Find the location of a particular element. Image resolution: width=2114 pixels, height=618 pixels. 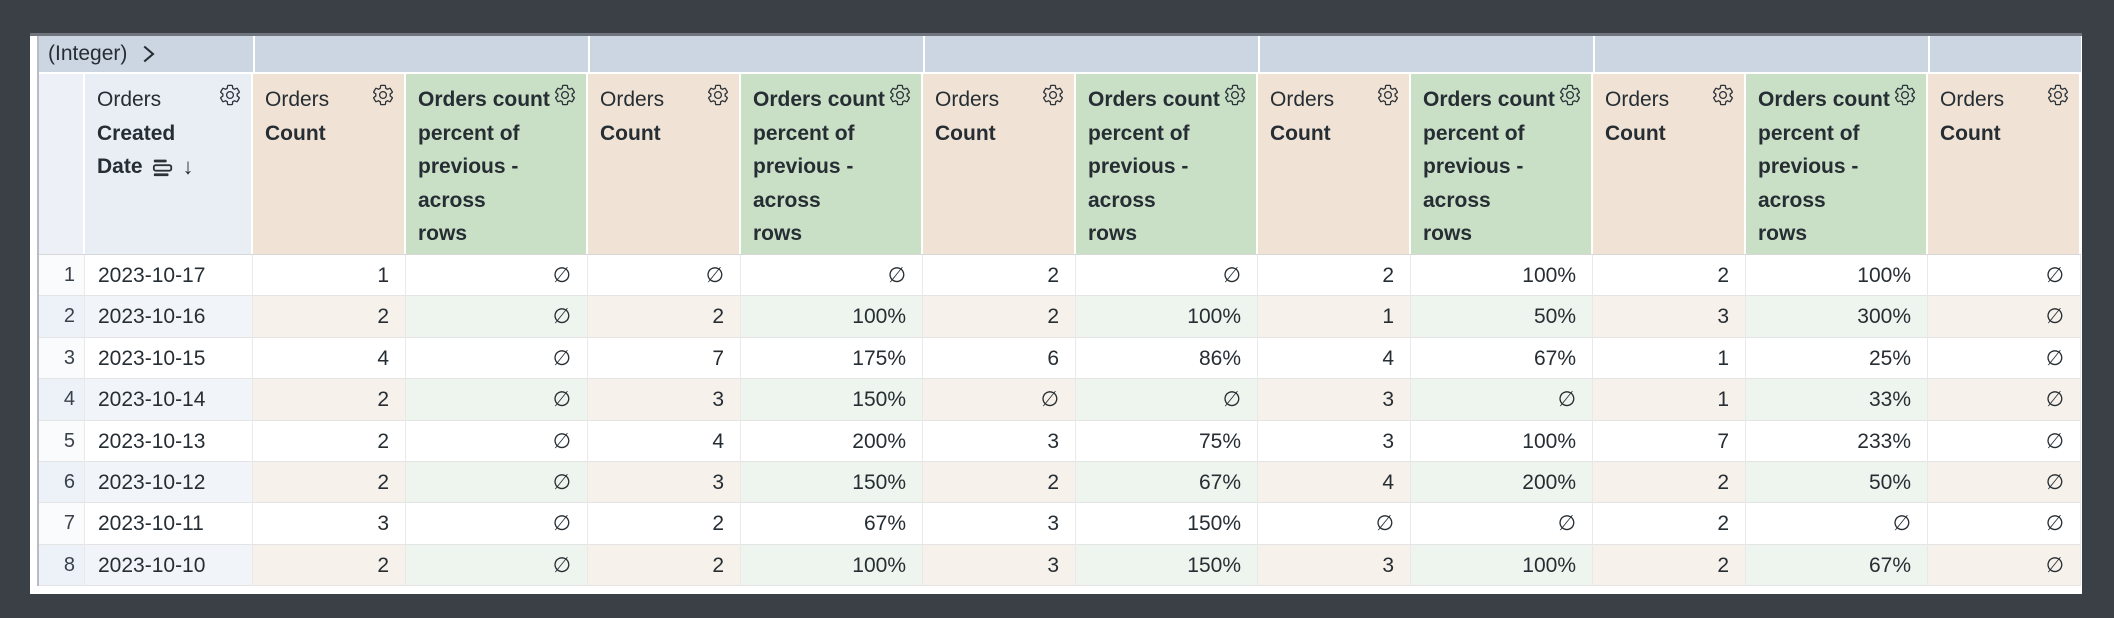

date-cell: 2023-10-10 is located at coordinates (169, 565).